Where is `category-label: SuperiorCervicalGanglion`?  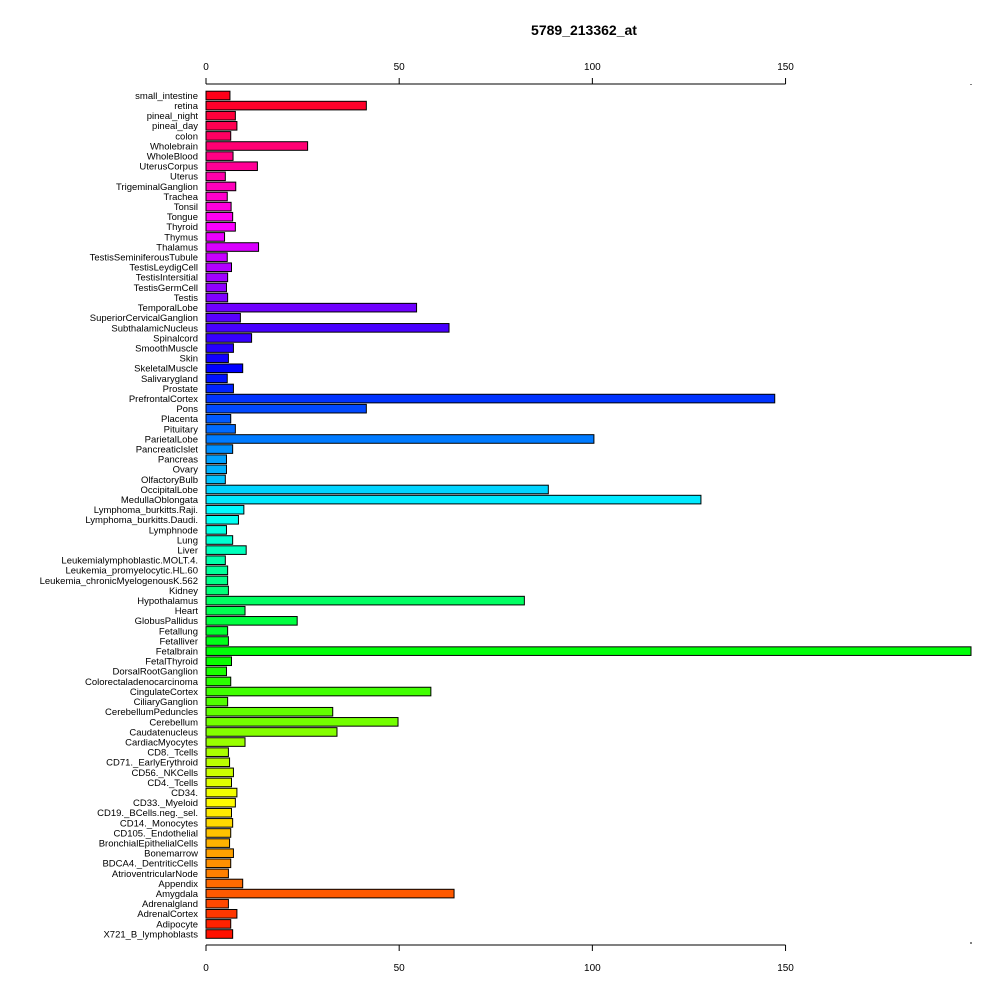
category-label: SuperiorCervicalGanglion is located at coordinates (144, 318).